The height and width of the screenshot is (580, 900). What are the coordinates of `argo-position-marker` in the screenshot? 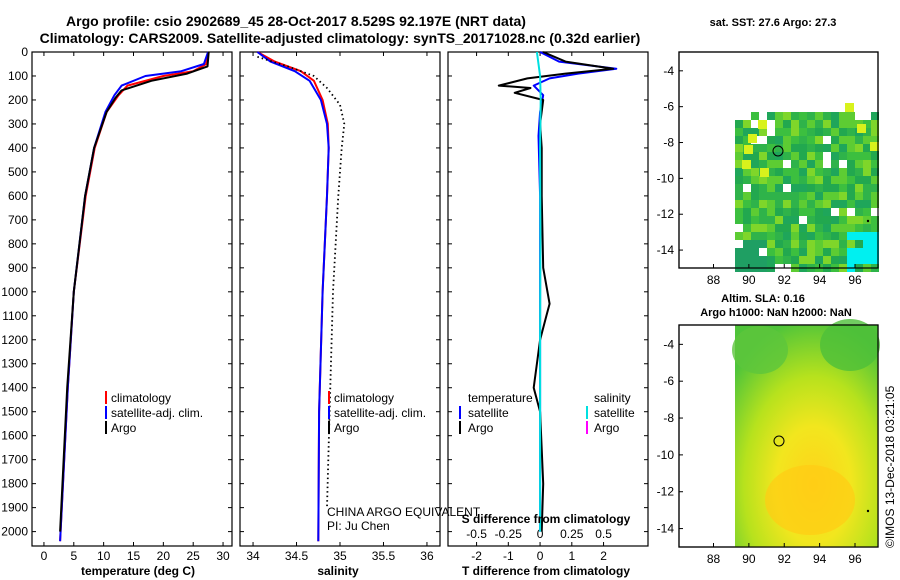 It's located at (778, 151).